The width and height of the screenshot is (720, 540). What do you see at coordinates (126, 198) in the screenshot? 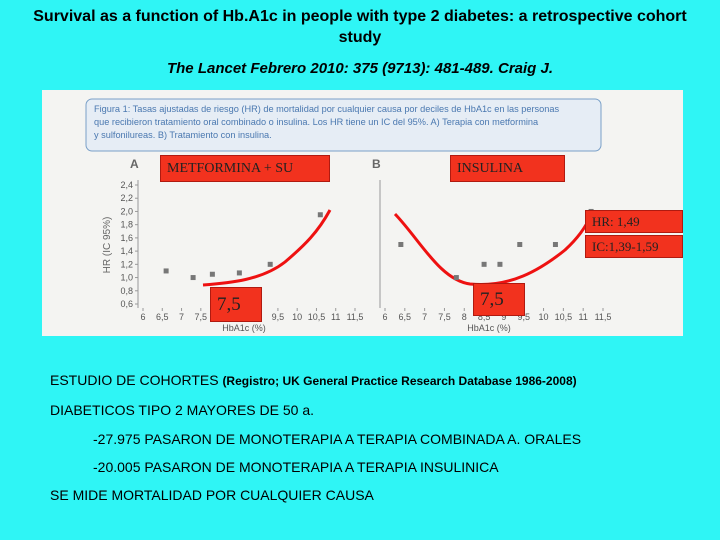
I see `y-tick-label: 2,2` at bounding box center [126, 198].